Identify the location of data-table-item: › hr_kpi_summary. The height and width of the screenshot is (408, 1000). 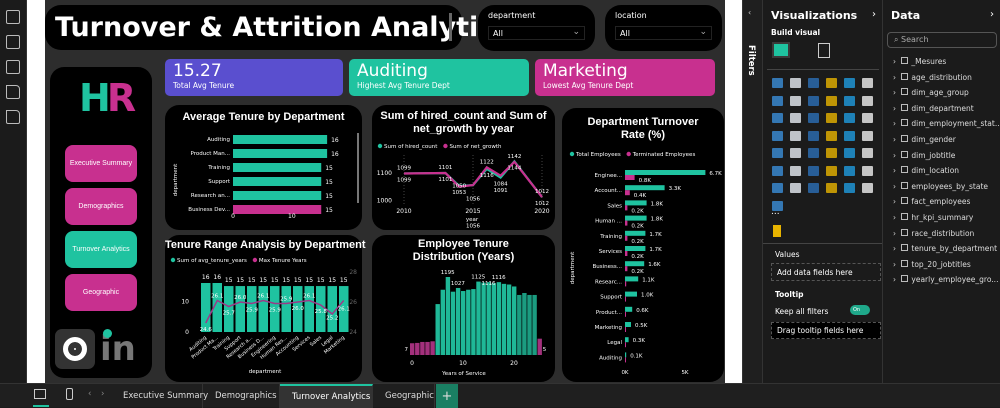
(933, 217).